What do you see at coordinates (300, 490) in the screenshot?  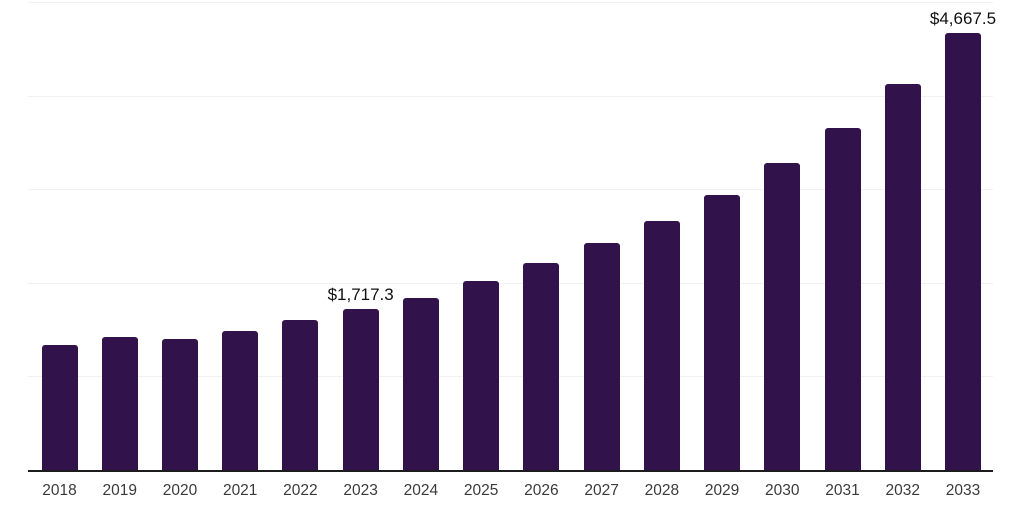 I see `x-tick-label: 2022` at bounding box center [300, 490].